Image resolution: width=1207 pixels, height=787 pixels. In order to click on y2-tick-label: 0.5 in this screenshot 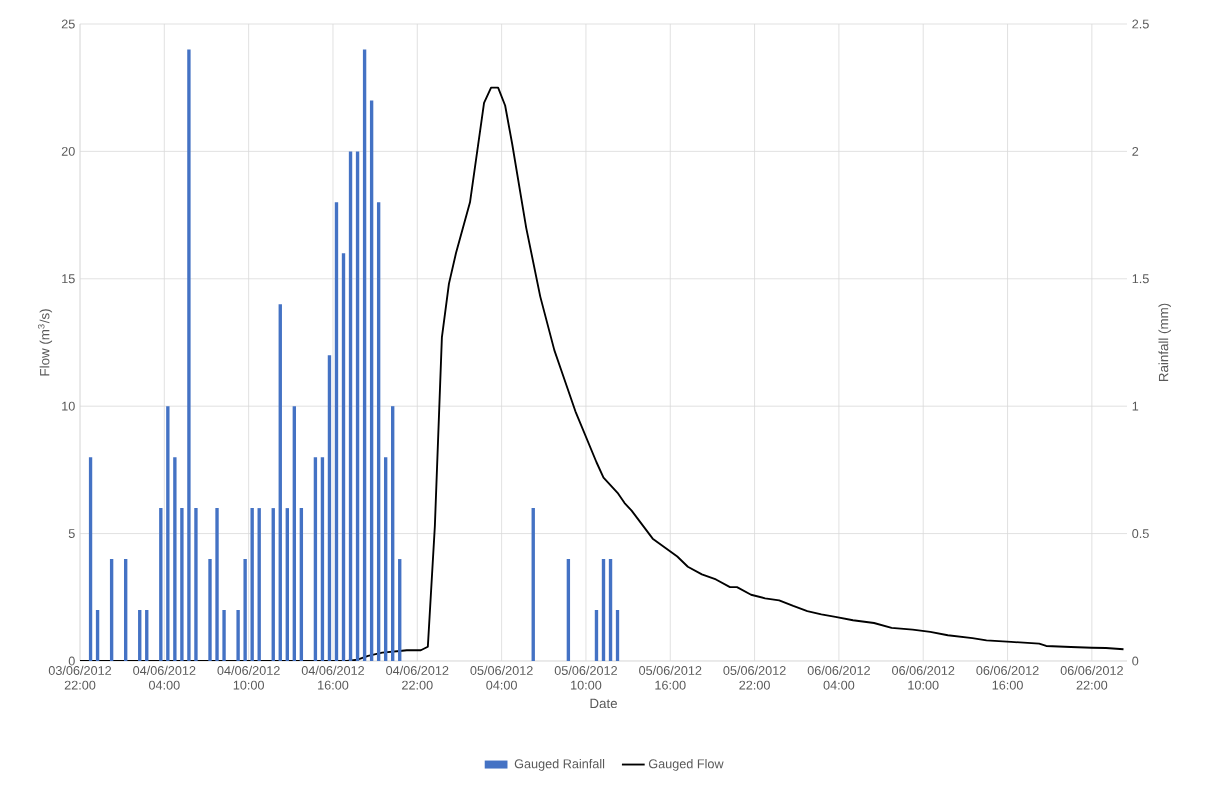, I will do `click(1140, 534)`.